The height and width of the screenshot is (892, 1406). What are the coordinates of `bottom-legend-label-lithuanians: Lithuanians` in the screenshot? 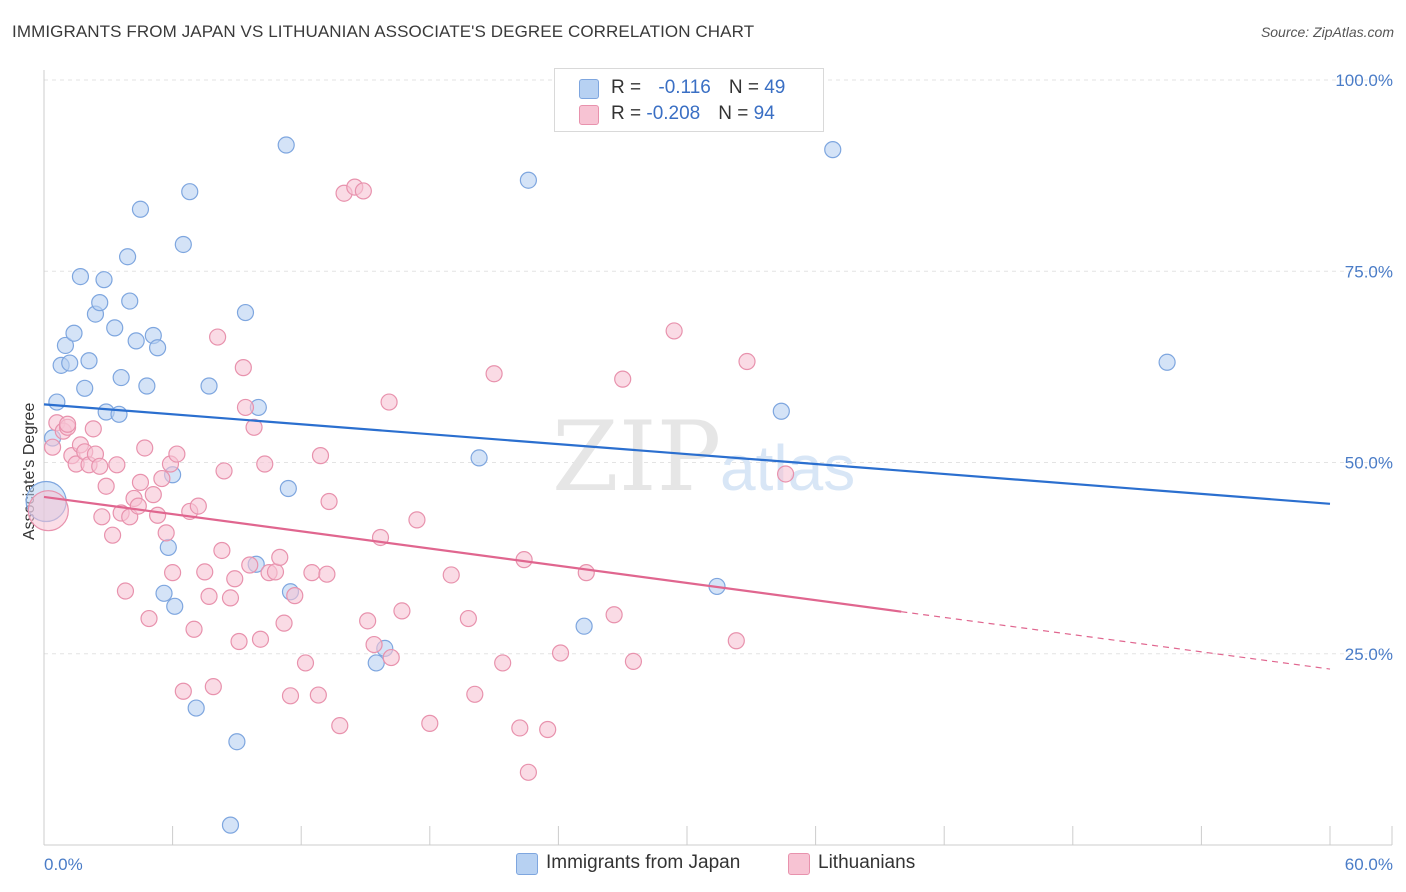 It's located at (867, 862).